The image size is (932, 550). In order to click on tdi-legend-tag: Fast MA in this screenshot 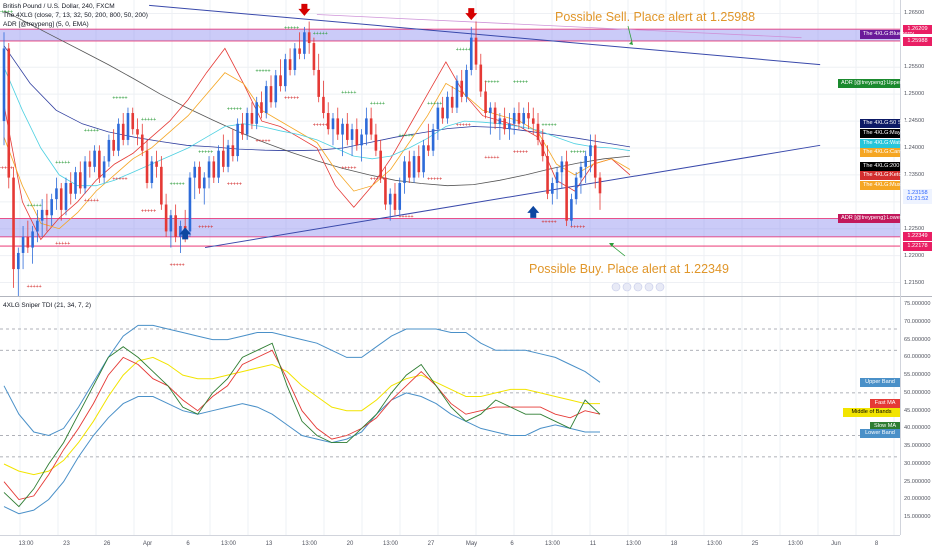, I will do `click(885, 404)`.